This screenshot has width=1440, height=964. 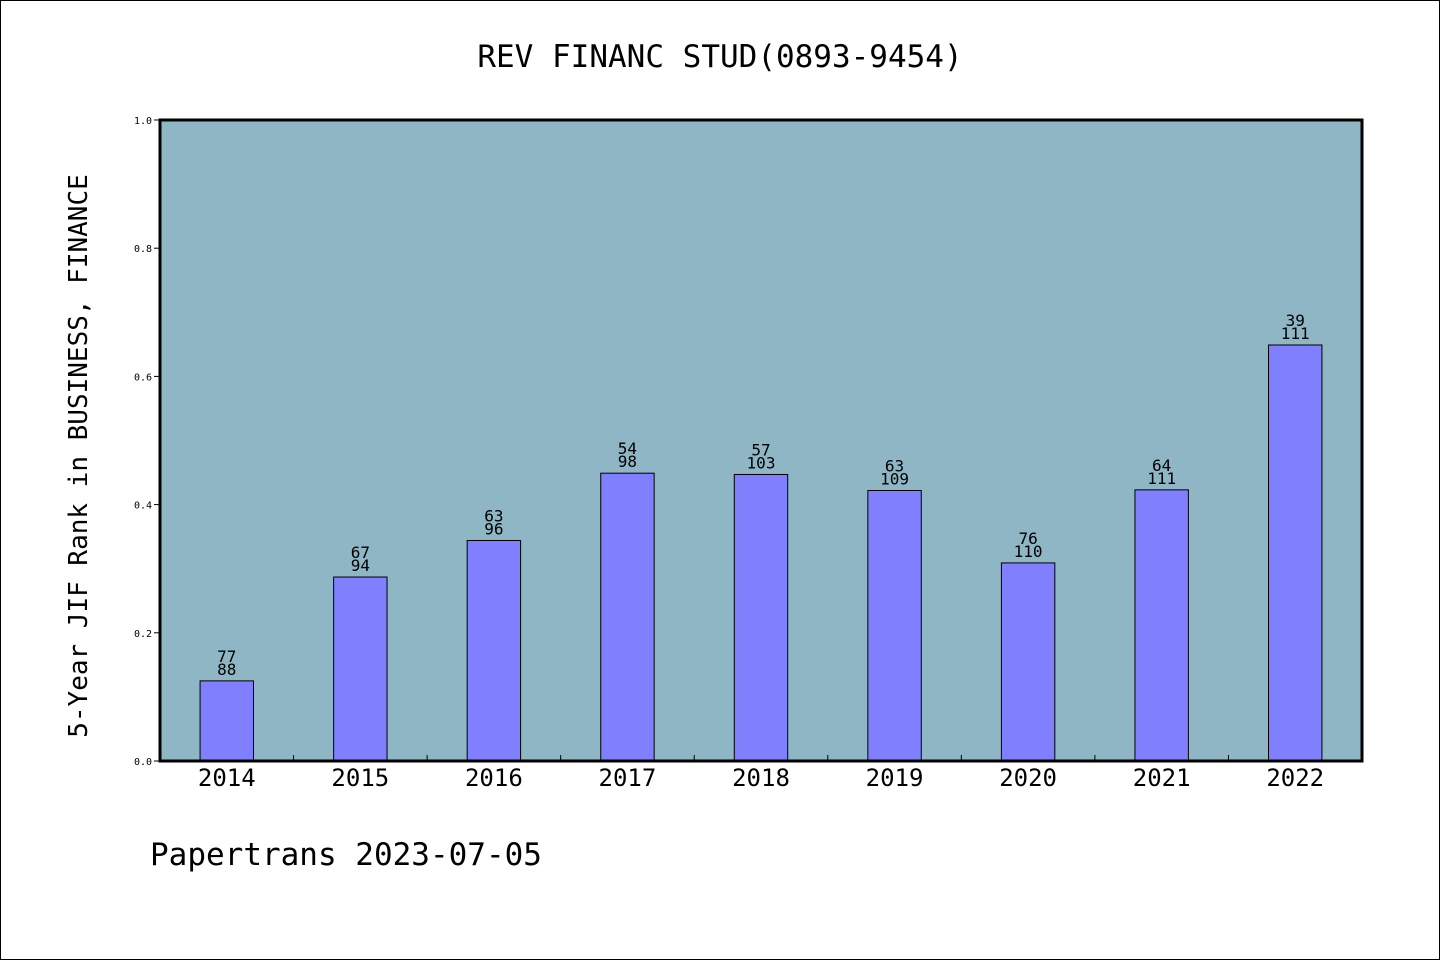 What do you see at coordinates (79, 456) in the screenshot?
I see `y-axis-label: 5-Year JIF Rank in BUSINESS, FINANCE` at bounding box center [79, 456].